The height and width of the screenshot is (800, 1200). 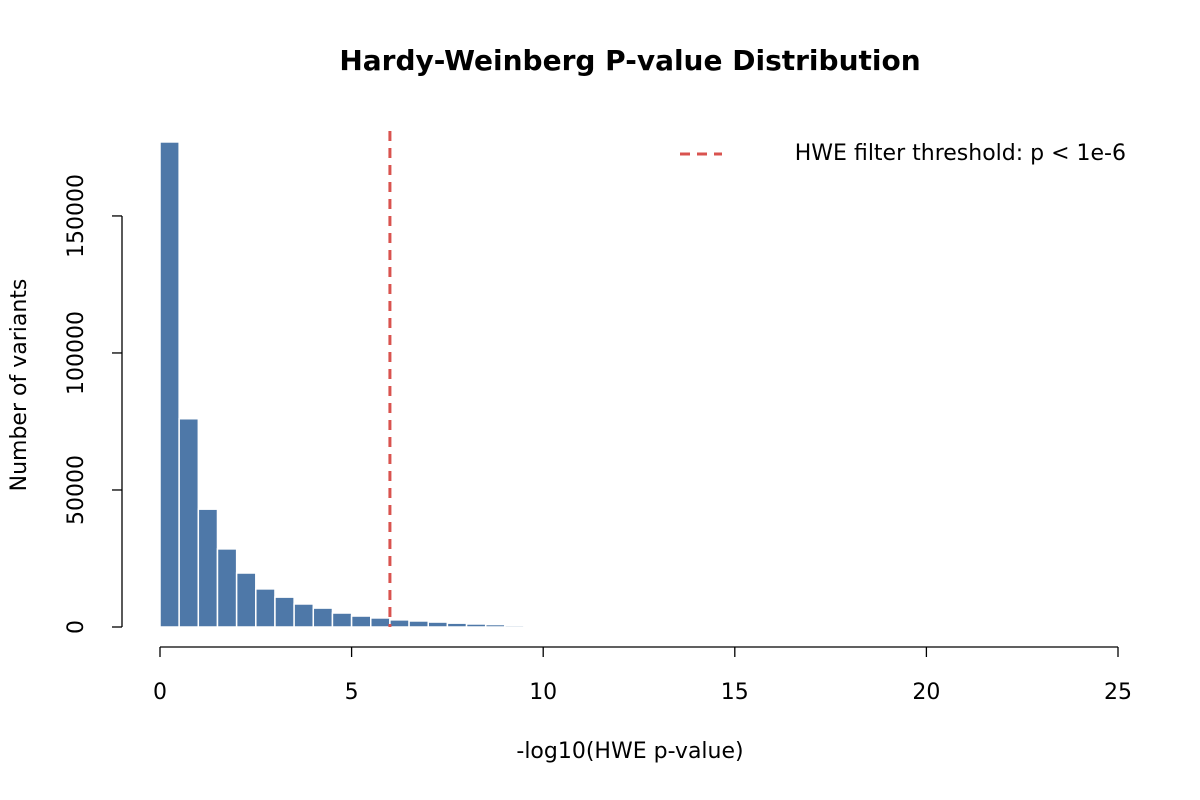 What do you see at coordinates (629, 60) in the screenshot?
I see `chart-title: Hardy-Weinberg P-value Distribution` at bounding box center [629, 60].